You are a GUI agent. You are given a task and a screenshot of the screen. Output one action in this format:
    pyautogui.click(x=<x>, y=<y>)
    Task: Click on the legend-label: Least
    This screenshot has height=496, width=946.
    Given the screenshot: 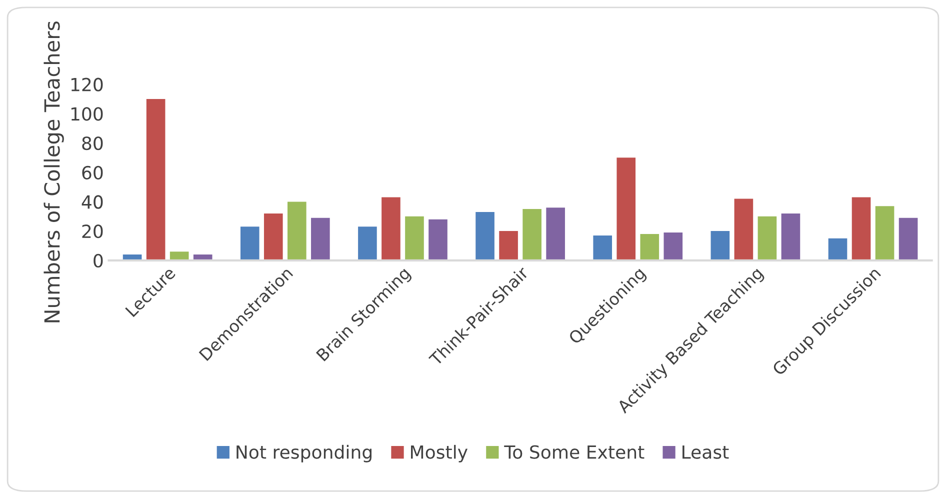 What is the action you would take?
    pyautogui.click(x=705, y=452)
    